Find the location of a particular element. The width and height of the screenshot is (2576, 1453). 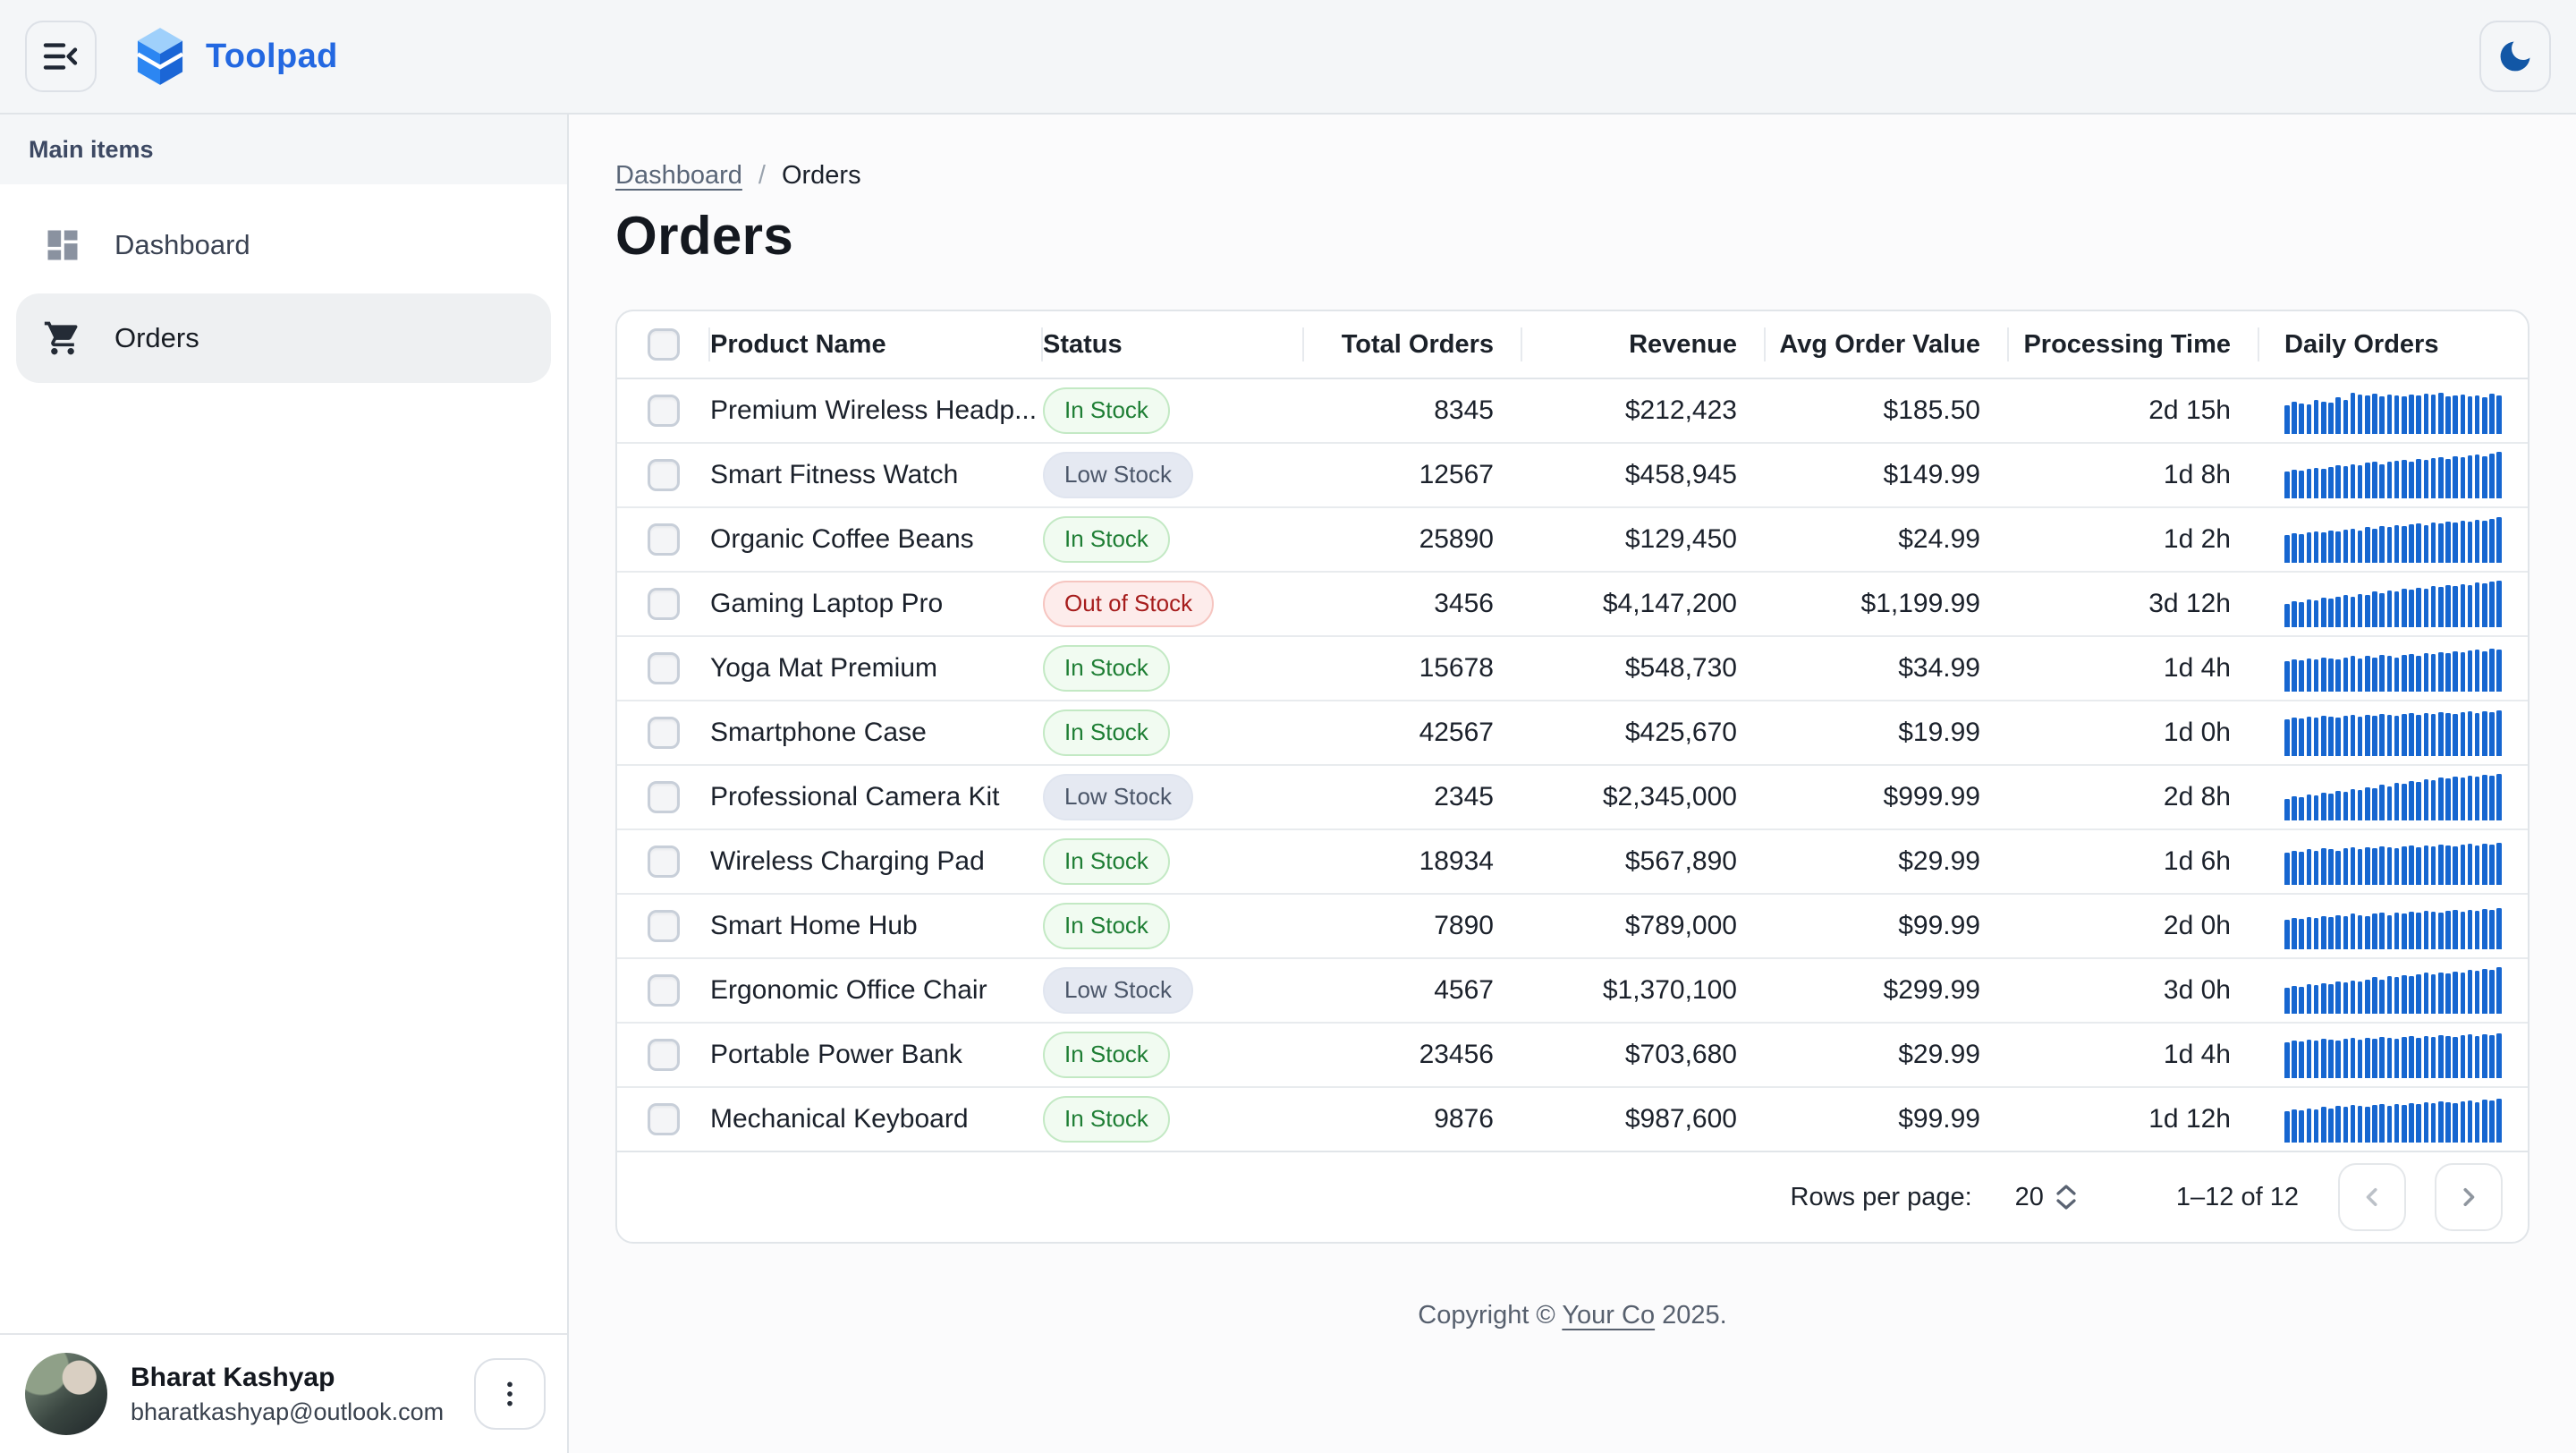

user-menu-button is located at coordinates (510, 1394).